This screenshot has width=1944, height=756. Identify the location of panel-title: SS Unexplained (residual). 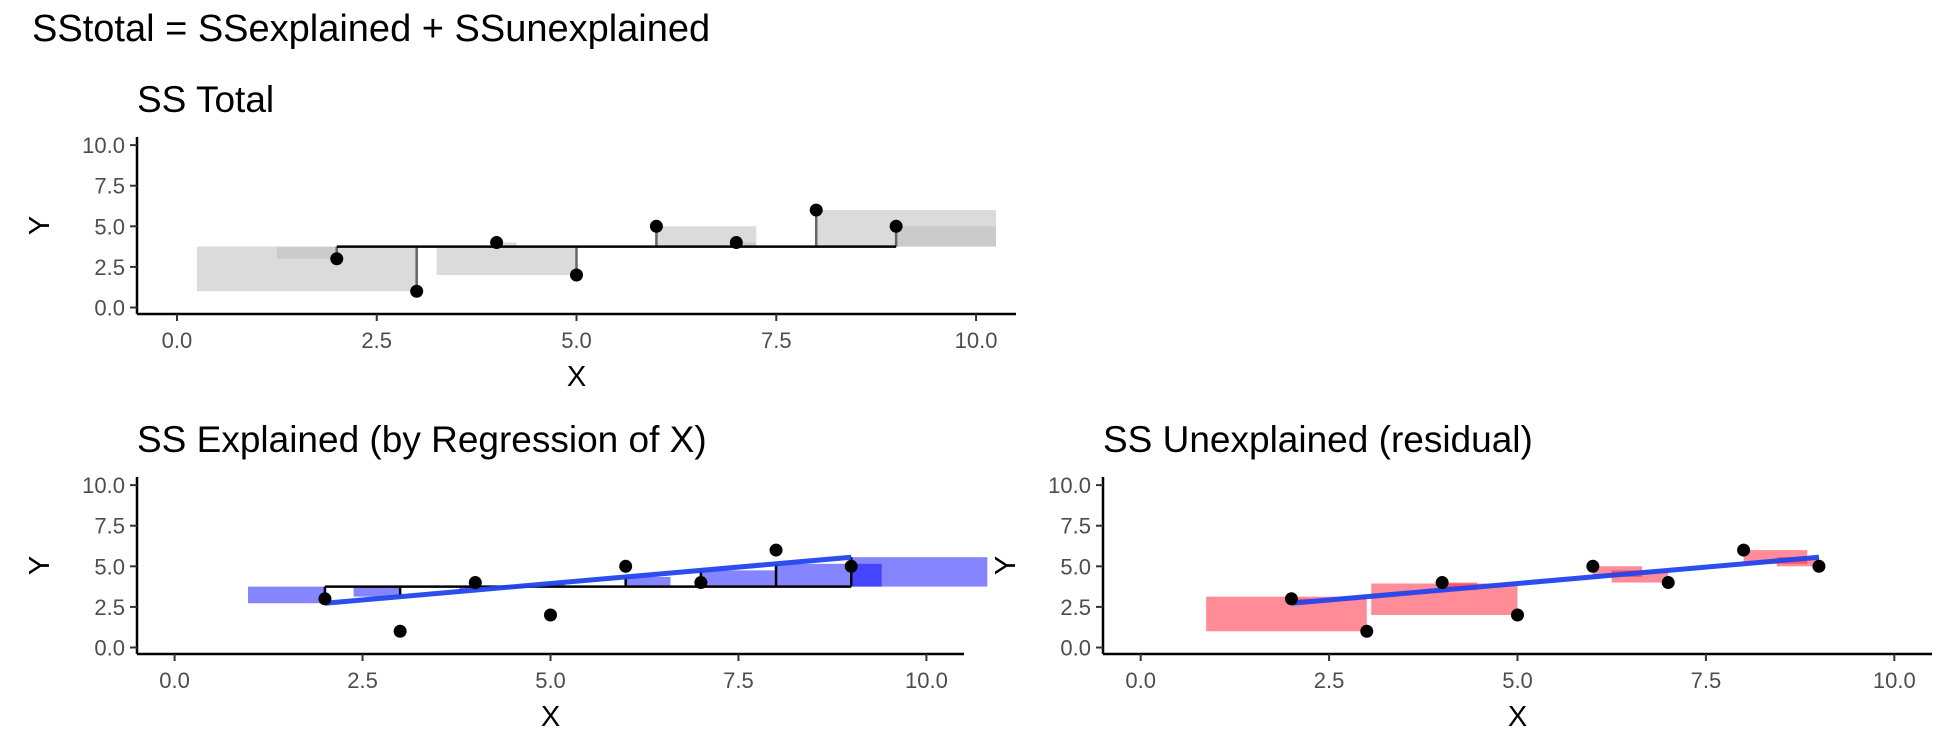
(1318, 439).